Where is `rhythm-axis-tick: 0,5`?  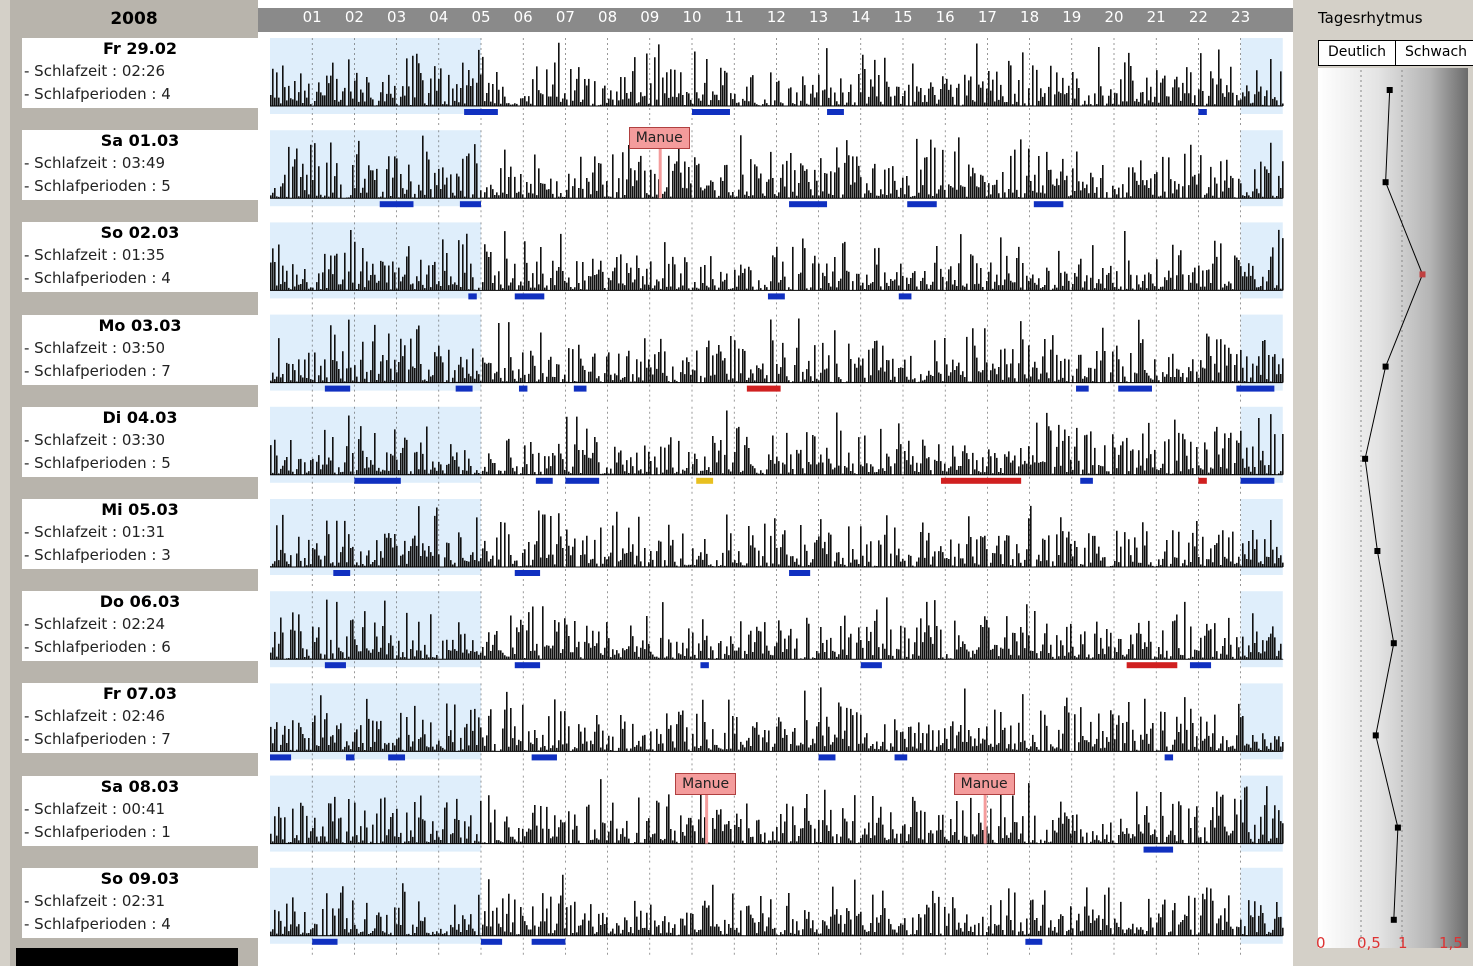 rhythm-axis-tick: 0,5 is located at coordinates (1369, 943).